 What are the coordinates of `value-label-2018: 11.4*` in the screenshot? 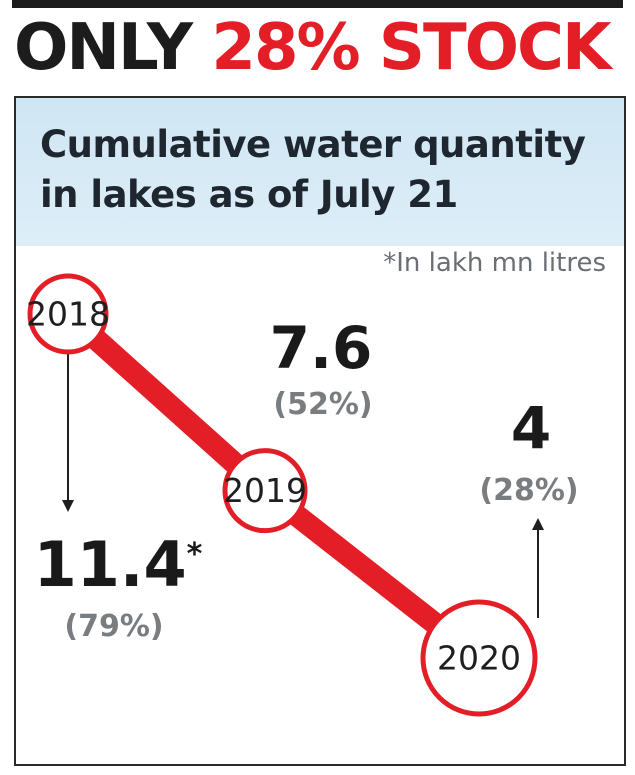 It's located at (118, 564).